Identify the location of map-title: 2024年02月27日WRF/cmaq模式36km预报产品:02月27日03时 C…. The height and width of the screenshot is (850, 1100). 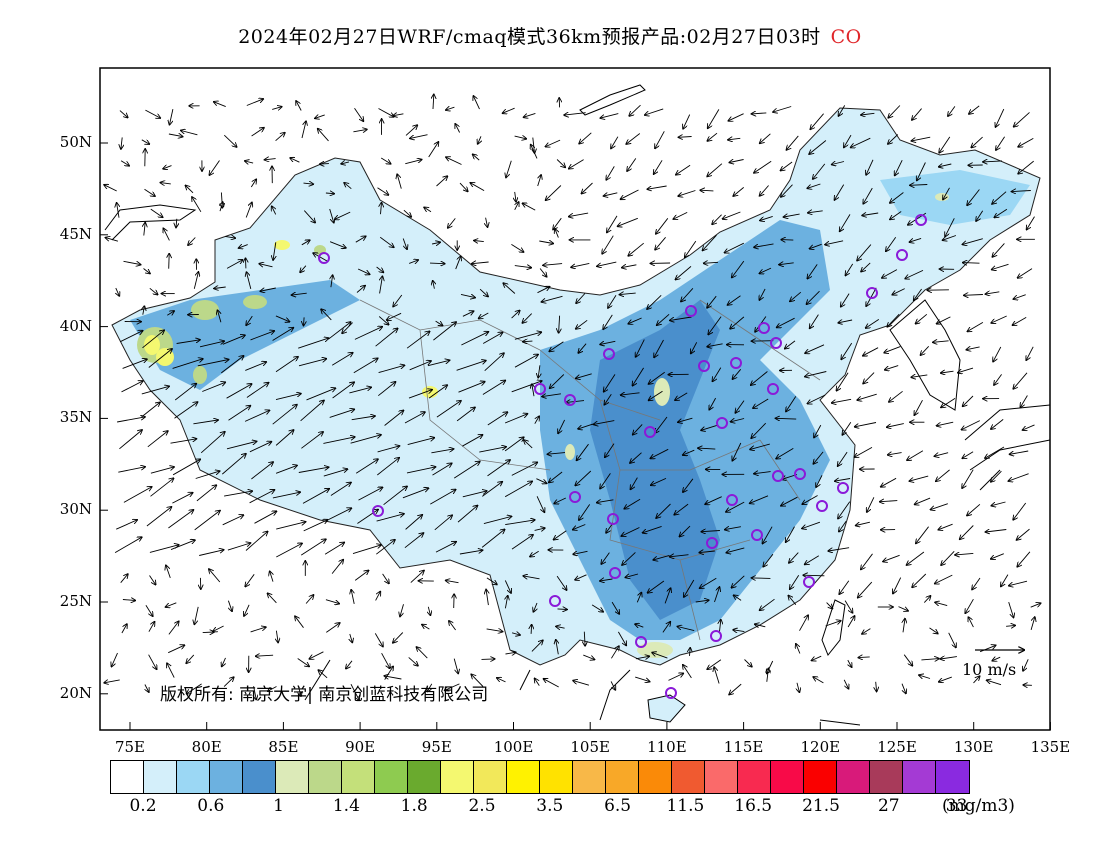
(550, 35).